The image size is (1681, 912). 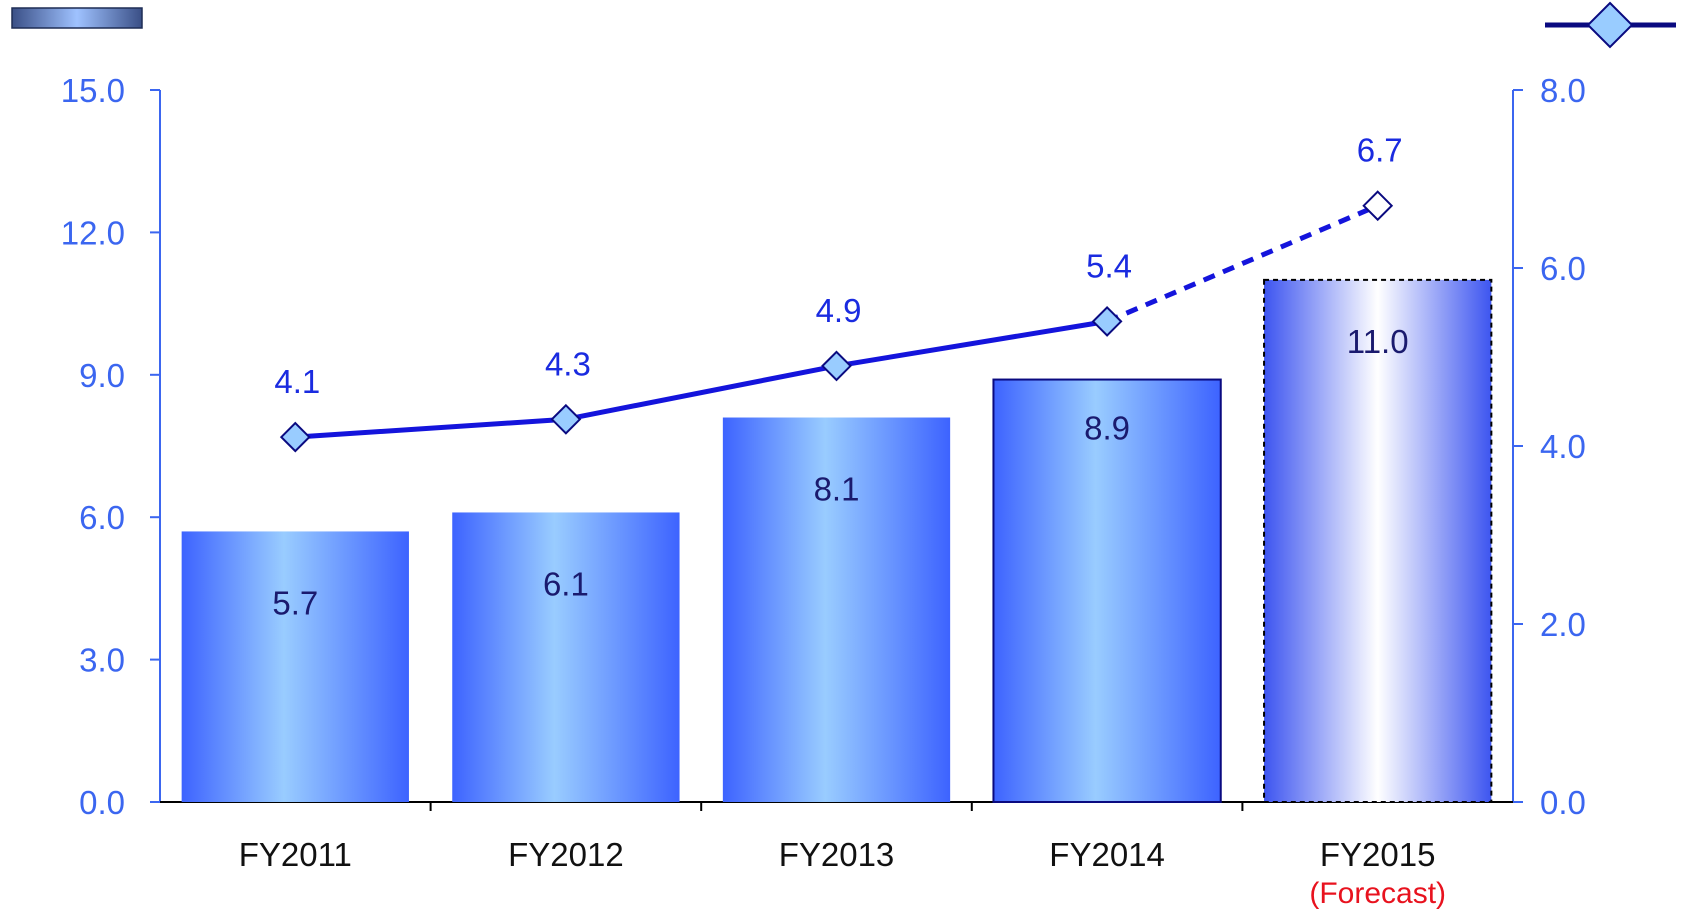 I want to click on left-tick-label: 12.0, so click(x=93, y=232).